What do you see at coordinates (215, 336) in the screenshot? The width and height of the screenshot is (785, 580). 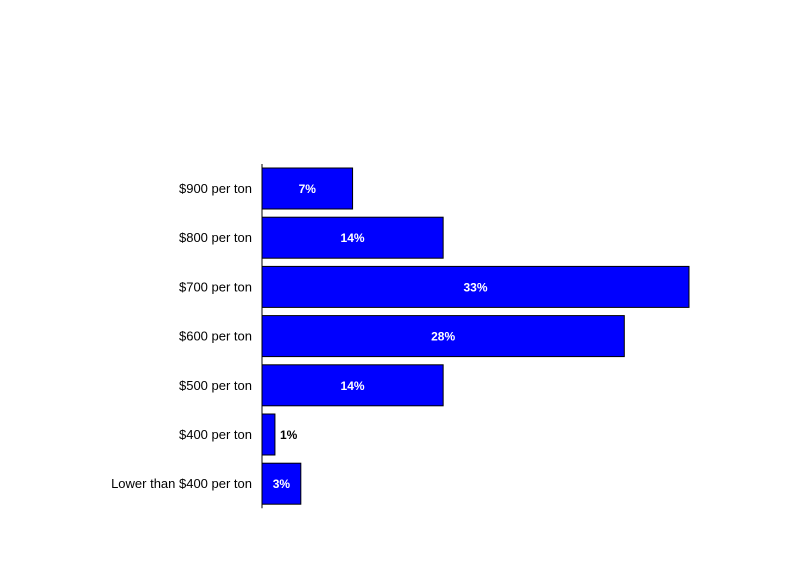 I see `category-label-3: $600 per ton` at bounding box center [215, 336].